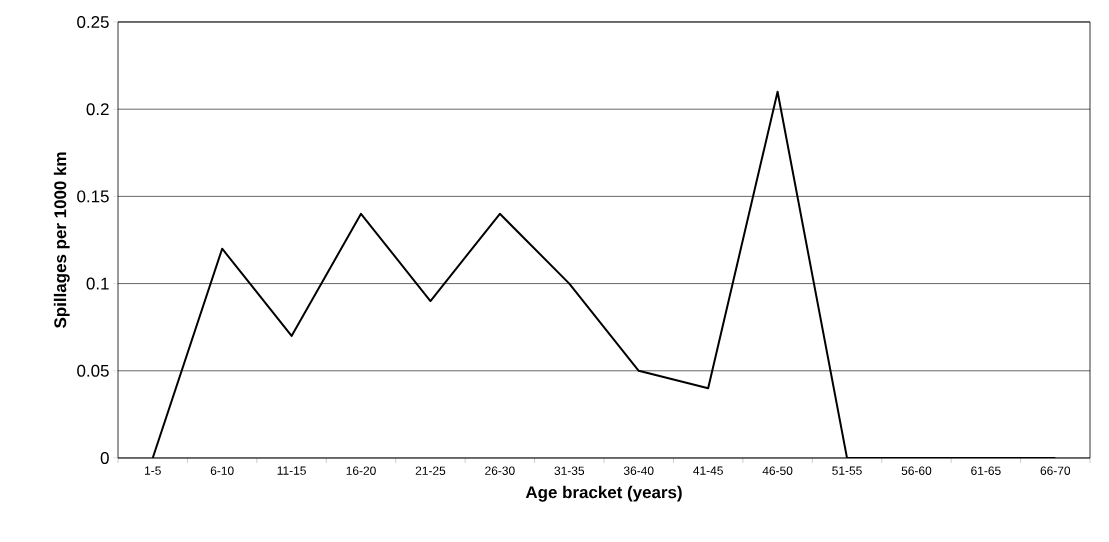  Describe the element at coordinates (152, 470) in the screenshot. I see `x-tick-label: 1-5` at that location.